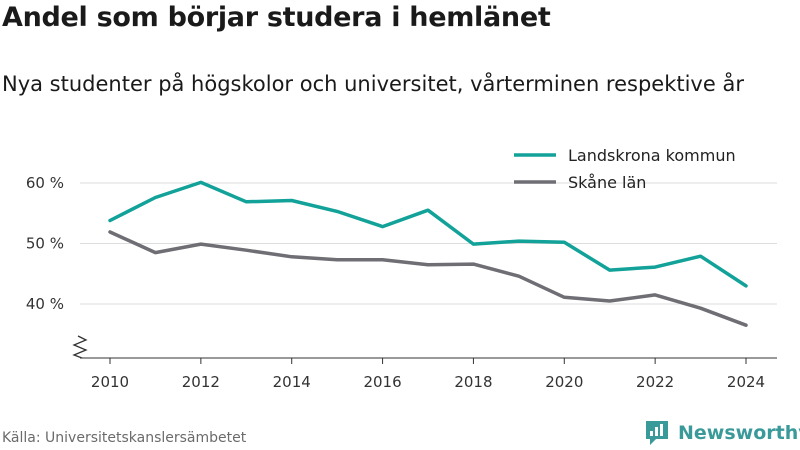 The height and width of the screenshot is (450, 800). What do you see at coordinates (201, 382) in the screenshot?
I see `x-tick-label: 2012` at bounding box center [201, 382].